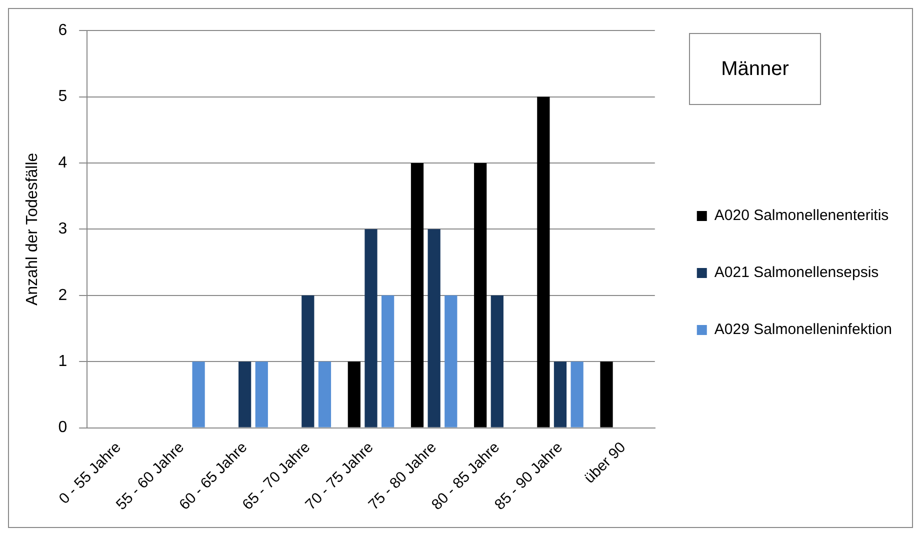 This screenshot has width=921, height=536. Describe the element at coordinates (63, 295) in the screenshot. I see `y-tick-label: 2` at that location.